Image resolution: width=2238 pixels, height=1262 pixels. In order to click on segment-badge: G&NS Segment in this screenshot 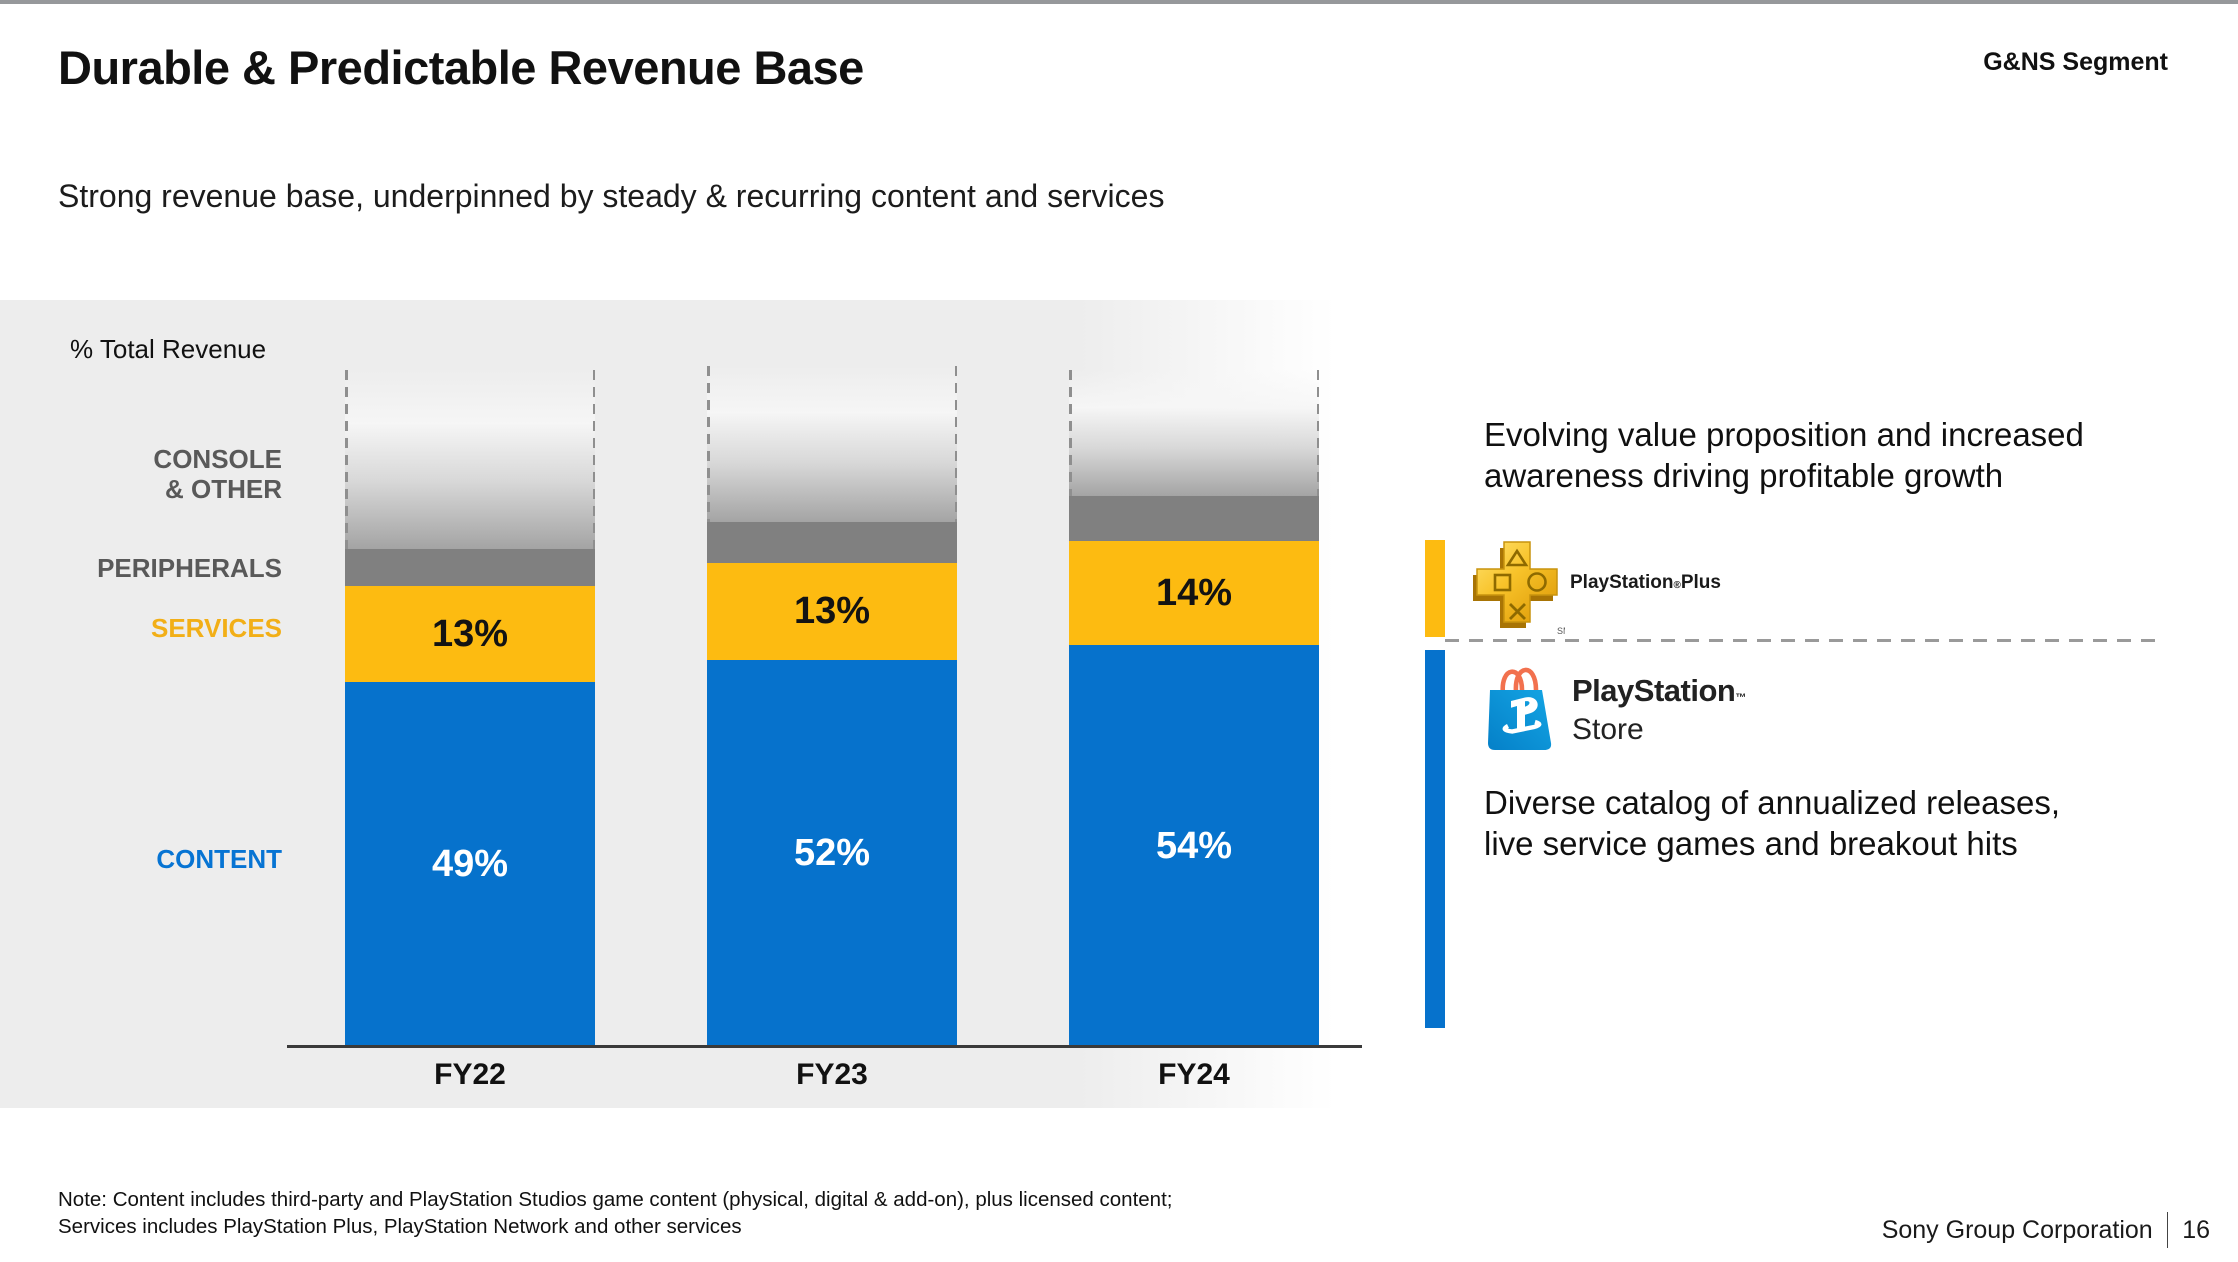, I will do `click(2075, 62)`.